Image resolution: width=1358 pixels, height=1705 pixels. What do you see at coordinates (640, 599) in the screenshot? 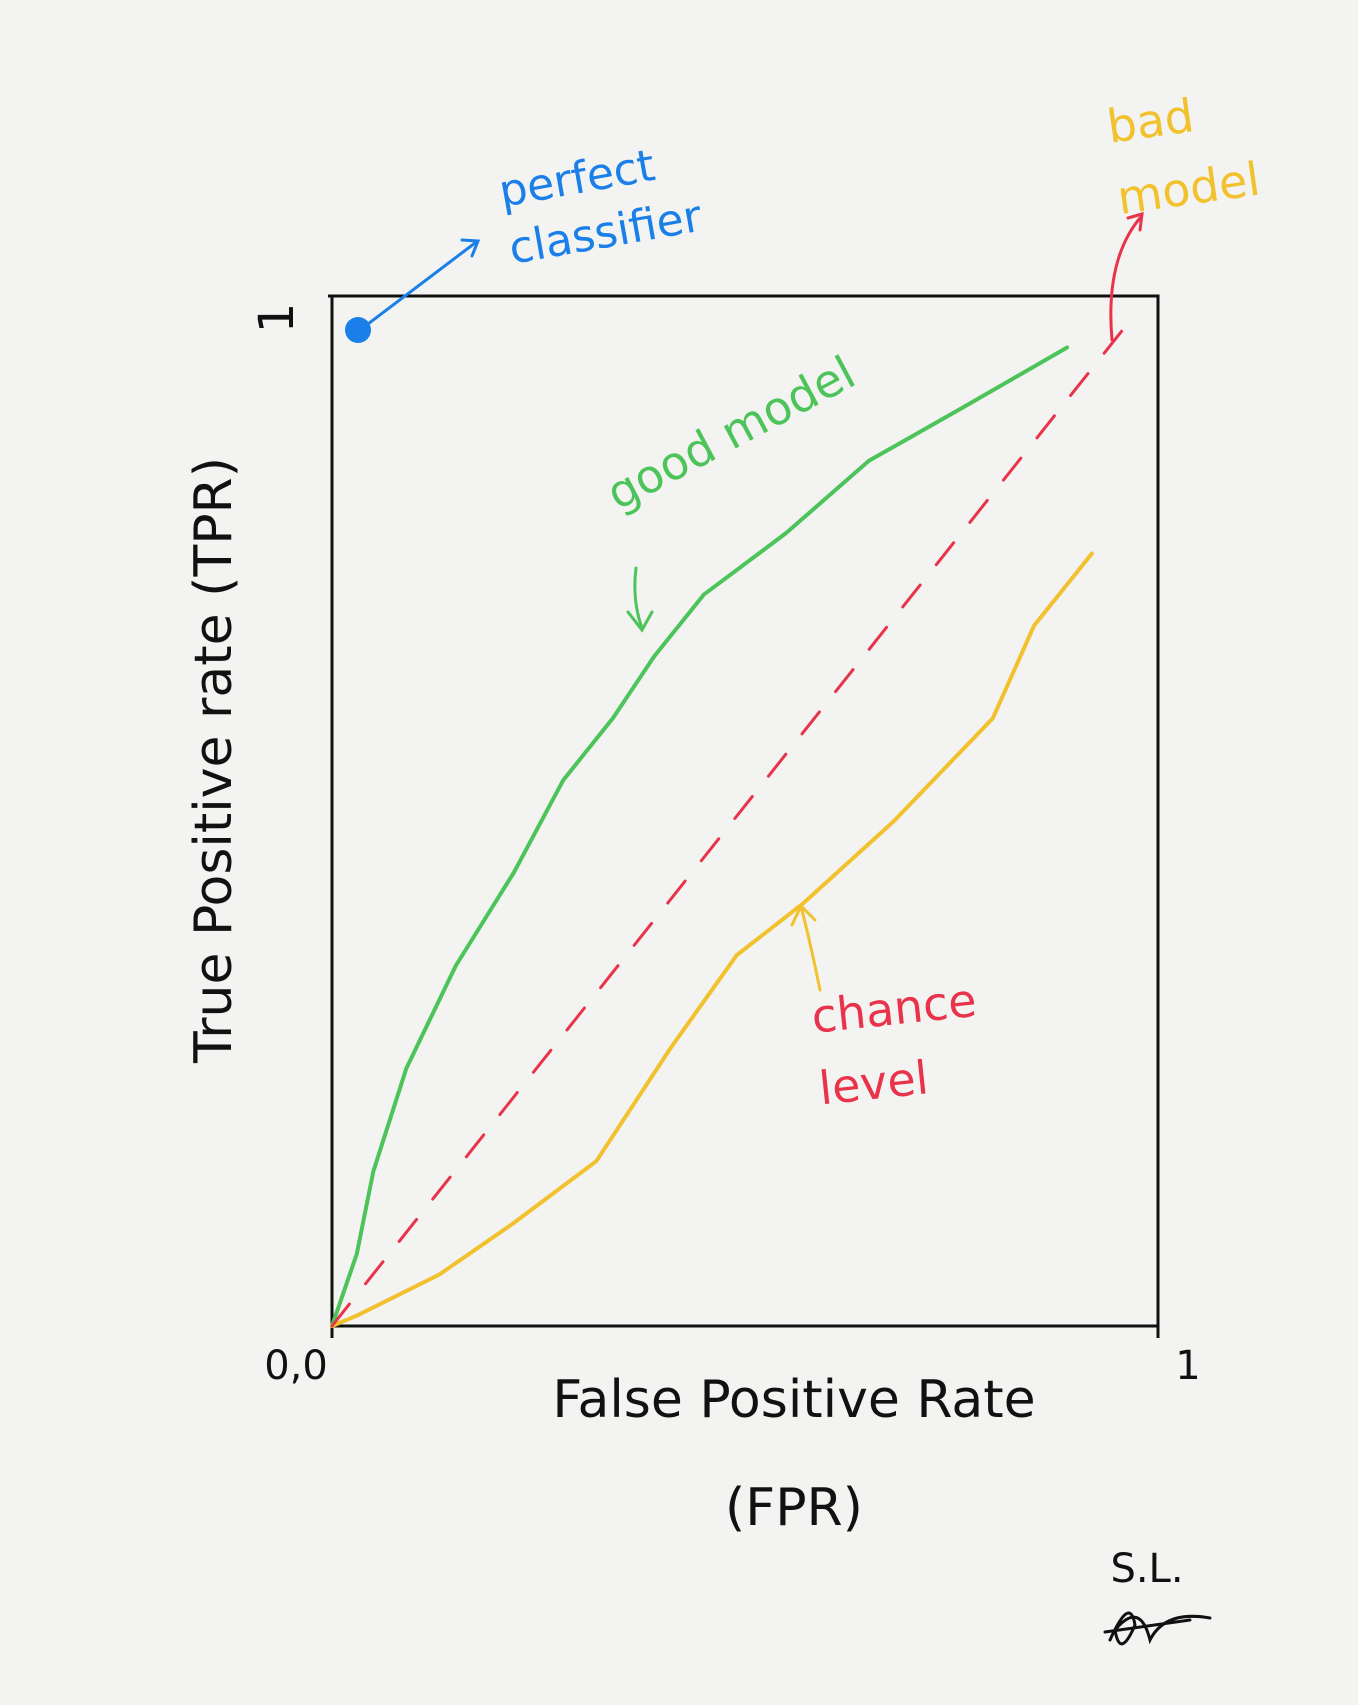
I see `arrow-good` at bounding box center [640, 599].